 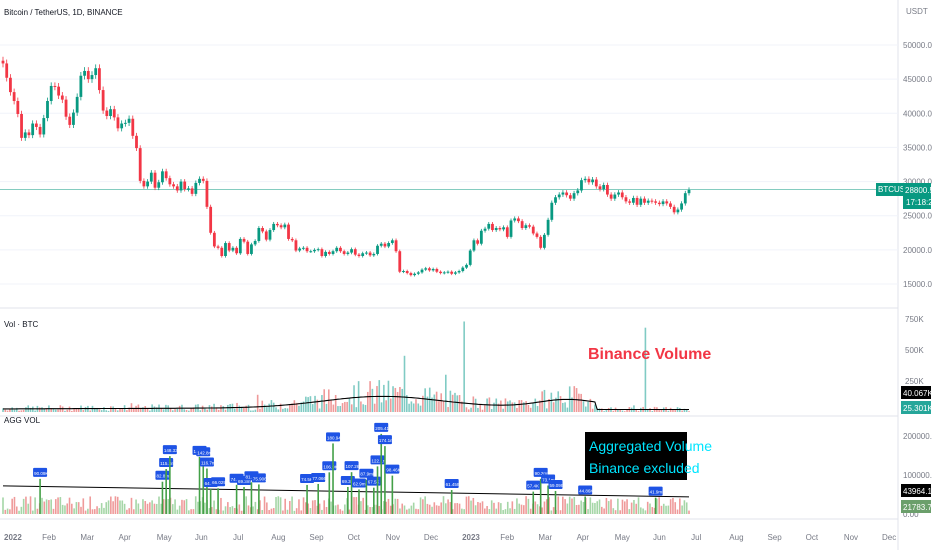 I want to click on spike-tag: 98.46K, so click(x=393, y=469).